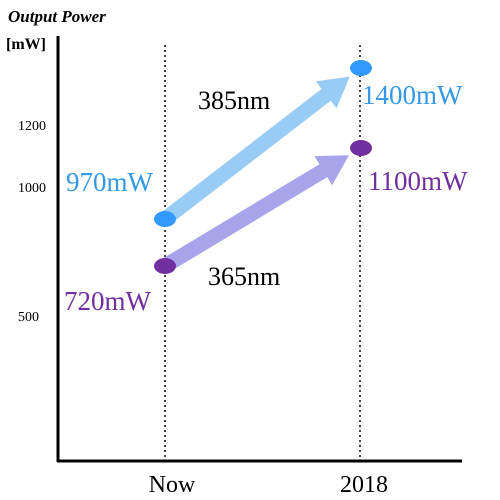 The width and height of the screenshot is (500, 500). I want to click on data-label-365nm-2018: 1100mW, so click(418, 181).